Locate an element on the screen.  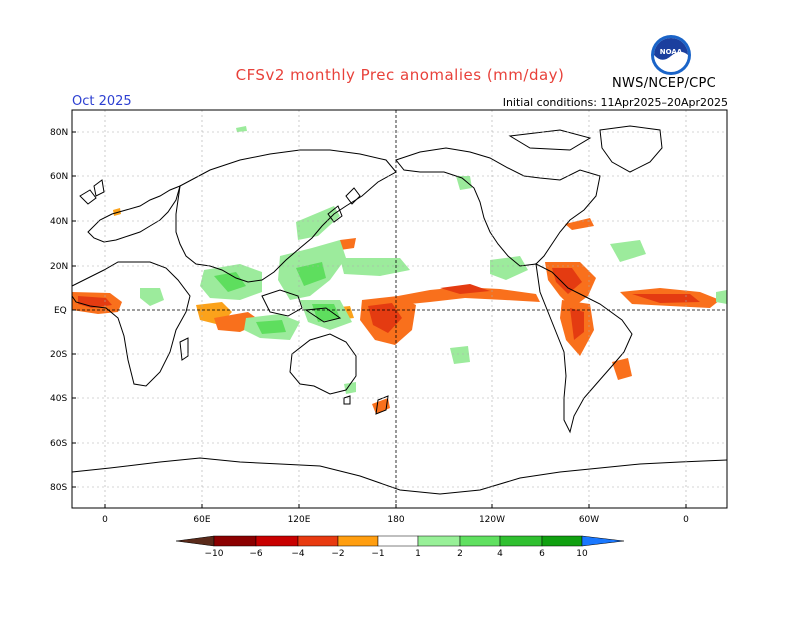
map-title: CFSv2 monthly Prec anomalies (mm/day) is located at coordinates (400, 75).